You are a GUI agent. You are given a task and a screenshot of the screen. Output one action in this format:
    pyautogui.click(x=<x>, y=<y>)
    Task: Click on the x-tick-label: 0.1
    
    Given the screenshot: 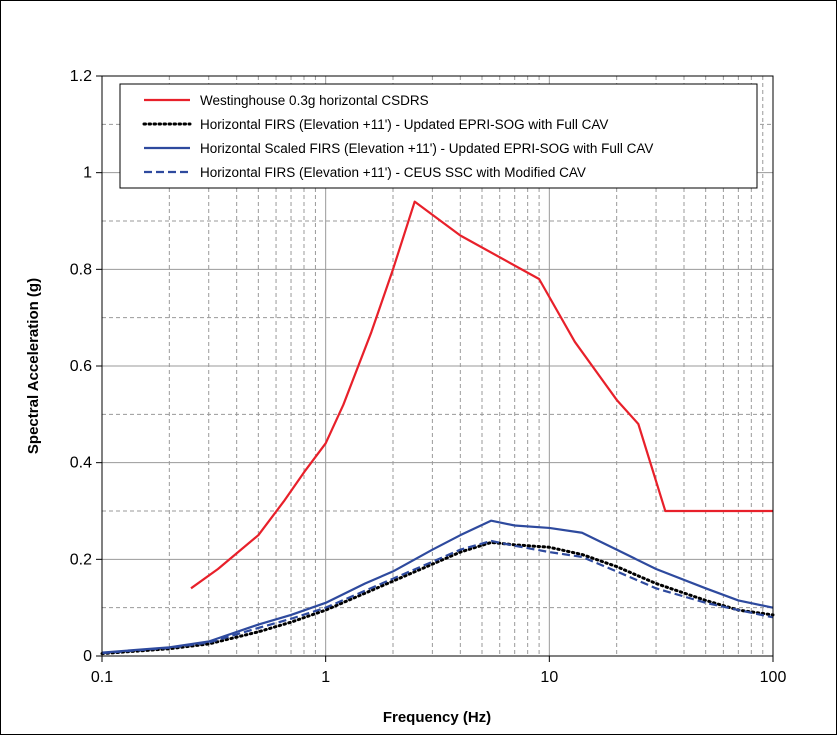 What is the action you would take?
    pyautogui.click(x=102, y=677)
    